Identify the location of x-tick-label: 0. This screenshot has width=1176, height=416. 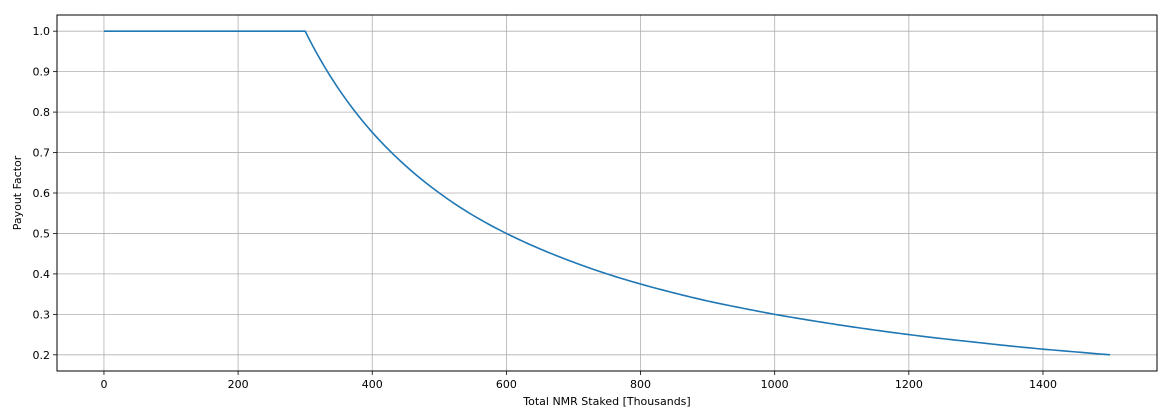
(103, 384).